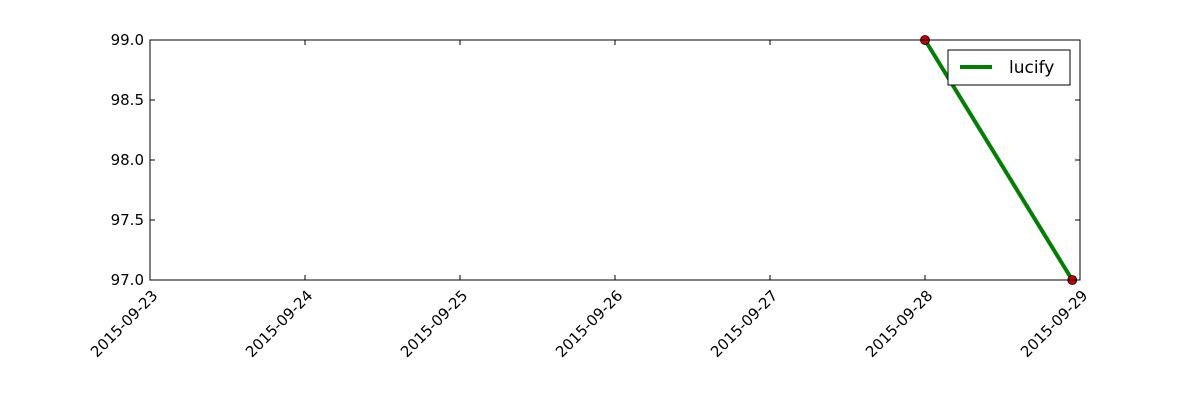 This screenshot has width=1200, height=400. Describe the element at coordinates (434, 324) in the screenshot. I see `x-tick-label-2: 2015-09-25` at that location.